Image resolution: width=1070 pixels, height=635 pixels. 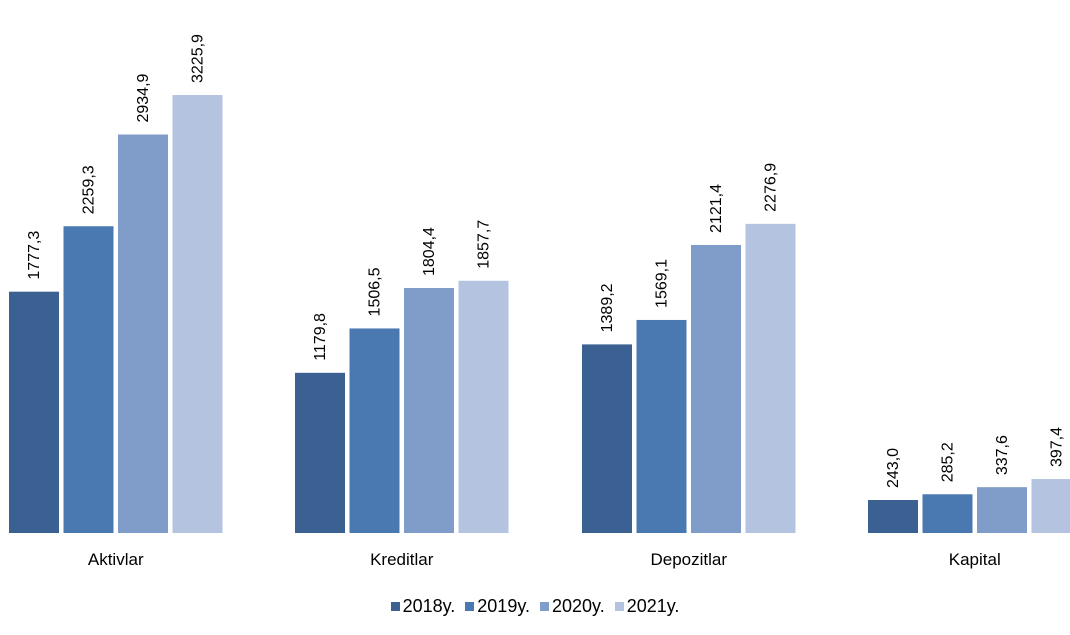 What do you see at coordinates (716, 208) in the screenshot?
I see `data-label-depozitlar-2020y: 2121,4` at bounding box center [716, 208].